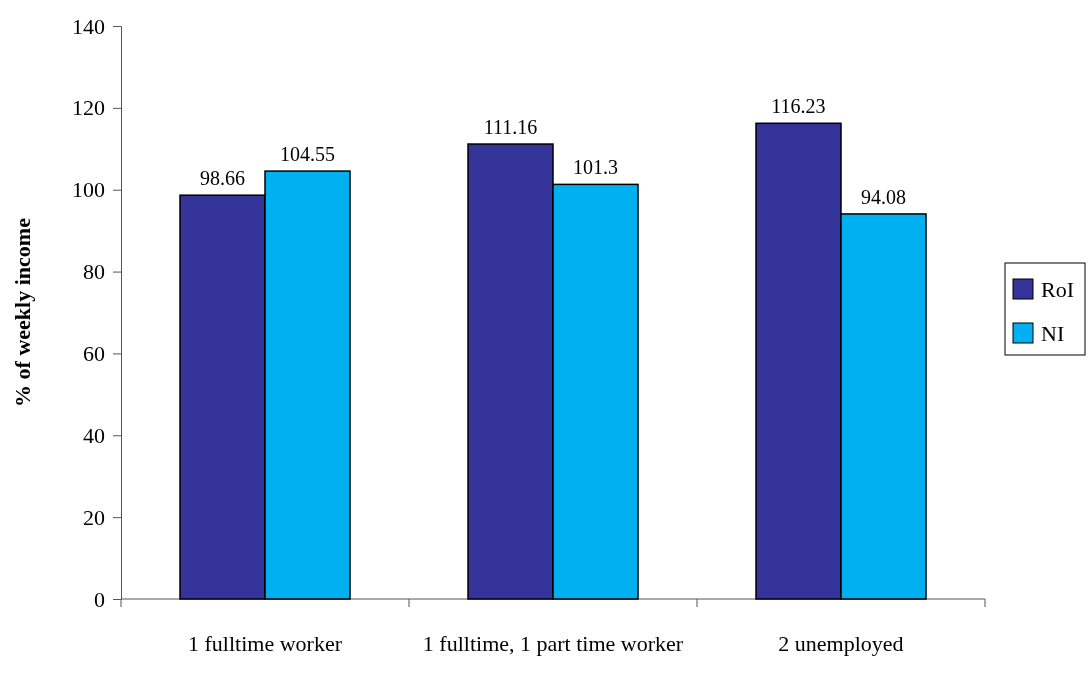 Image resolution: width=1090 pixels, height=698 pixels. Describe the element at coordinates (1057, 289) in the screenshot. I see `legend-label: RoI` at that location.